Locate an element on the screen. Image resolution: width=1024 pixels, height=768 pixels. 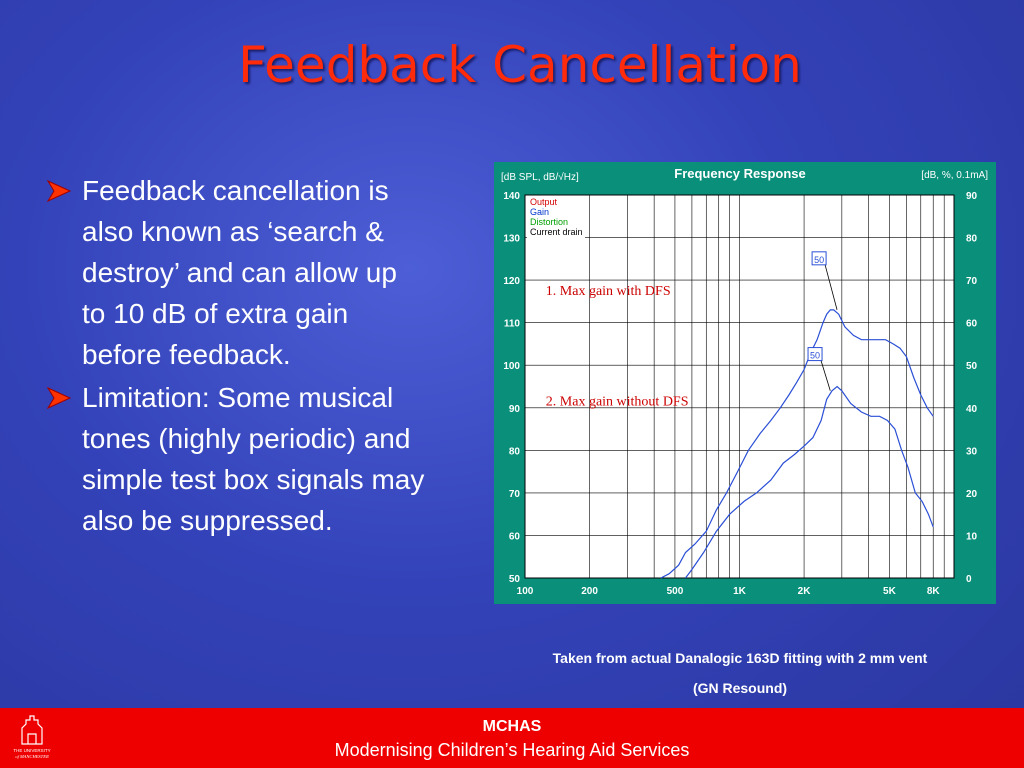
y2-tick-label: 10 is located at coordinates (972, 536).